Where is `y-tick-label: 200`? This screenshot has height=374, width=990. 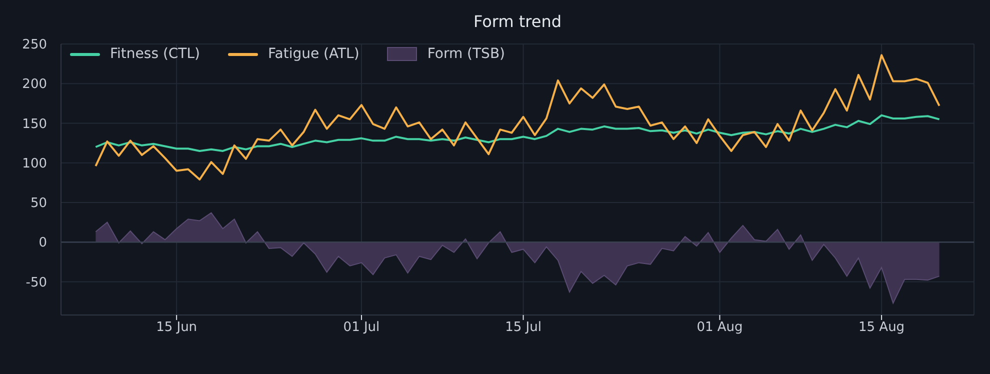
y-tick-label: 200 is located at coordinates (34, 84).